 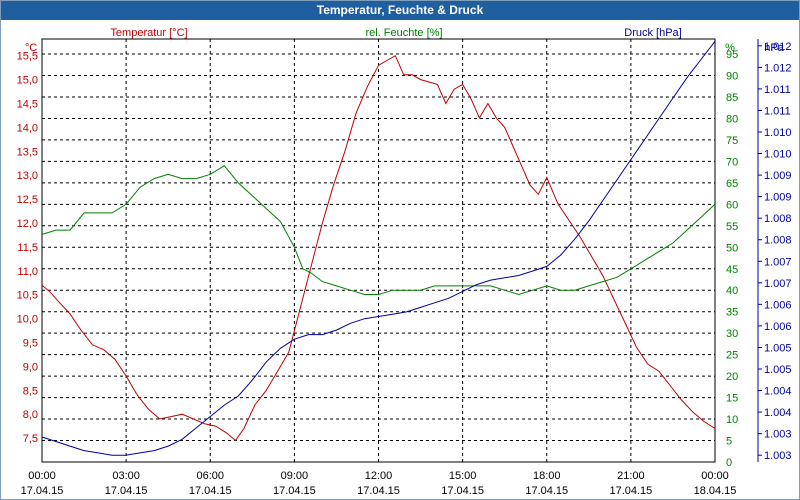 What do you see at coordinates (30, 367) in the screenshot?
I see `temperature-tick-label: 9,0` at bounding box center [30, 367].